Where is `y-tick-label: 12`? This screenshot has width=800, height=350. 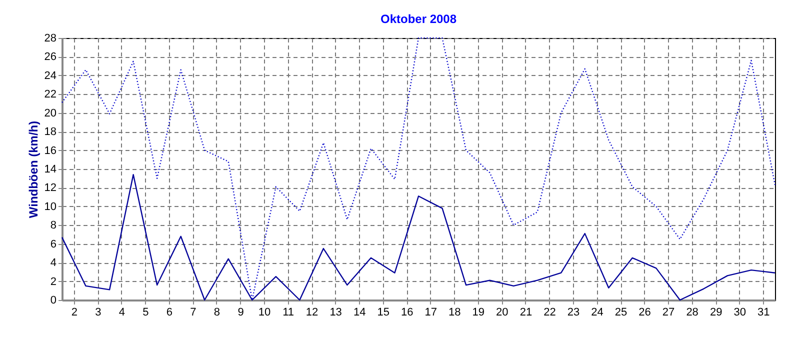 y-tick-label: 12 is located at coordinates (50, 188).